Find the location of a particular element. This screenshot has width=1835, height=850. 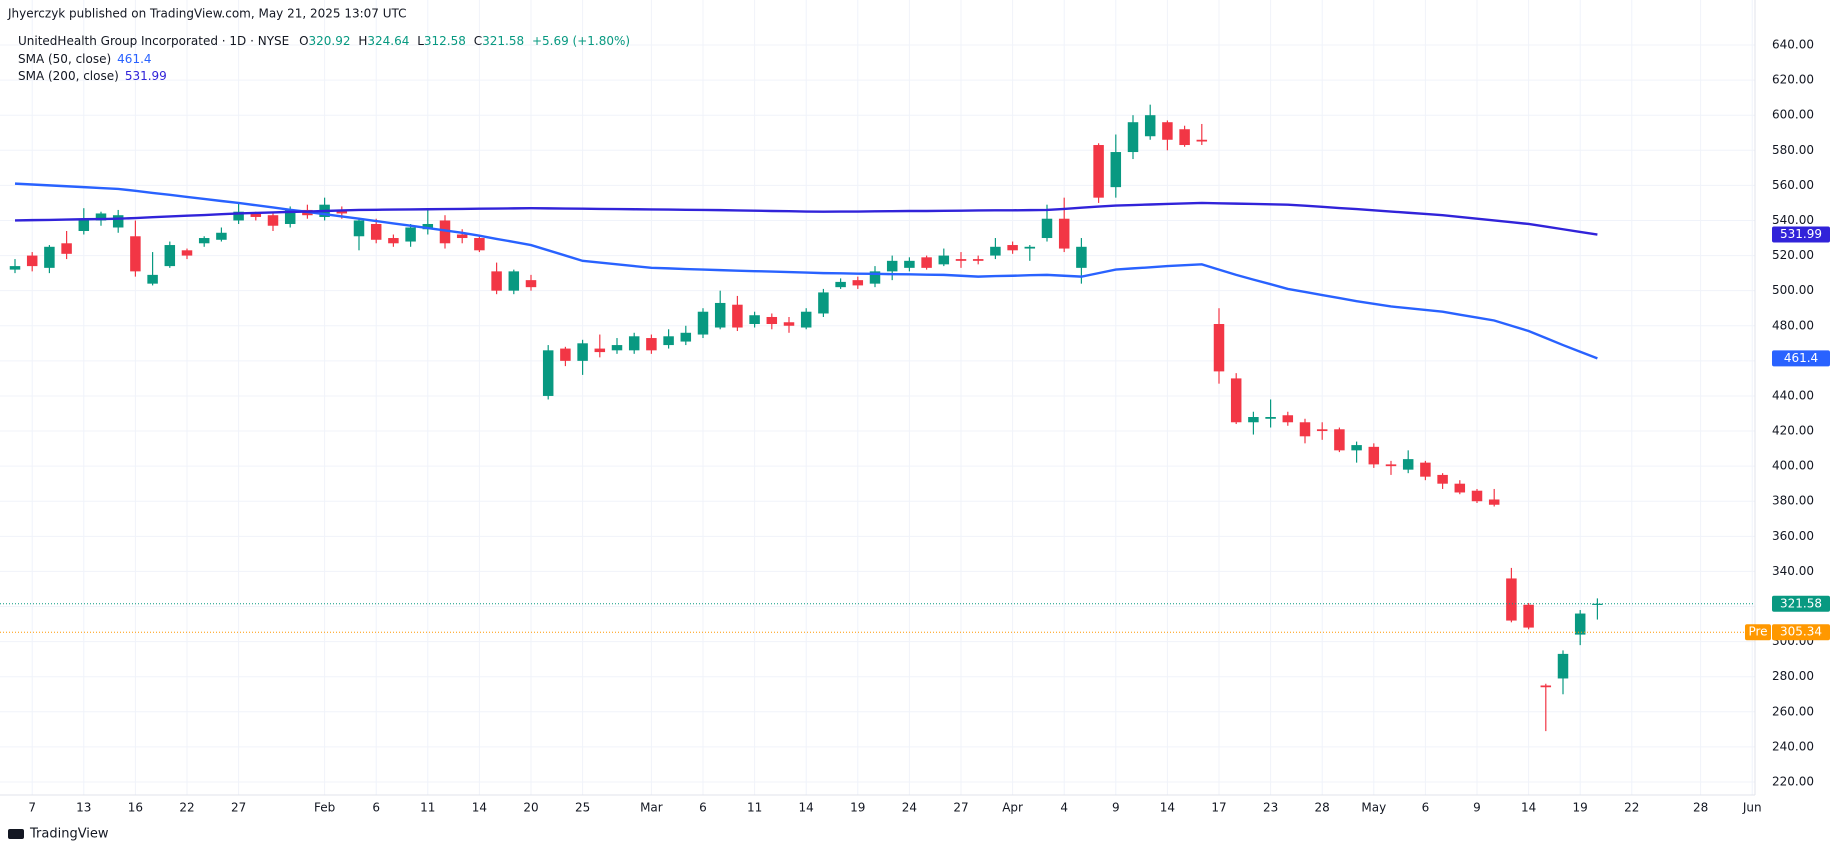

x-tick-label: Feb is located at coordinates (324, 808).